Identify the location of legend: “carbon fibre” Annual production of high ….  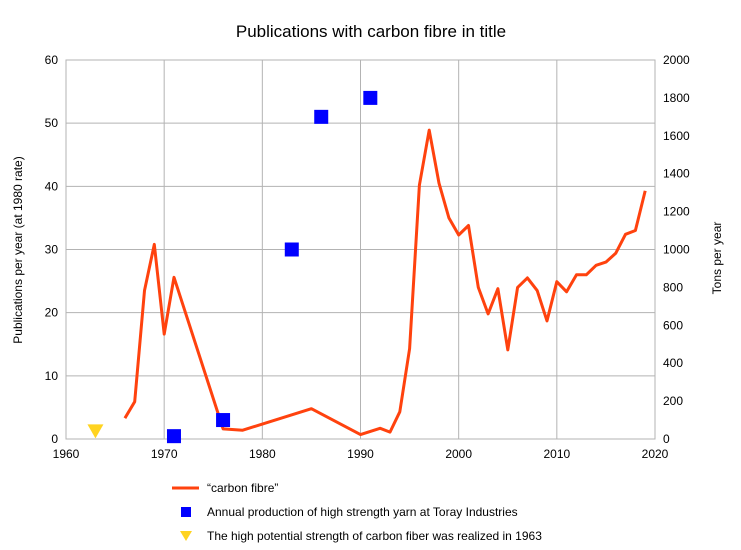
(357, 512).